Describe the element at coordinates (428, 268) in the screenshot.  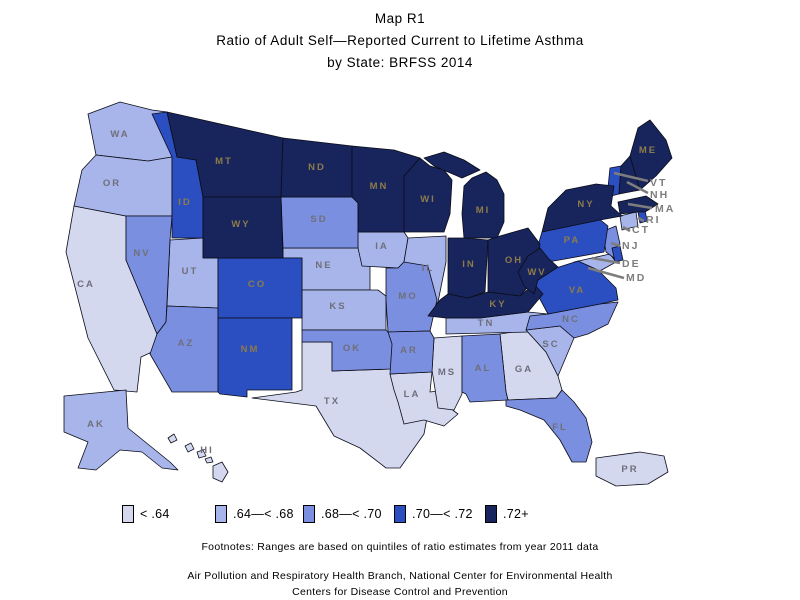
I see `state-label-IL: IL` at that location.